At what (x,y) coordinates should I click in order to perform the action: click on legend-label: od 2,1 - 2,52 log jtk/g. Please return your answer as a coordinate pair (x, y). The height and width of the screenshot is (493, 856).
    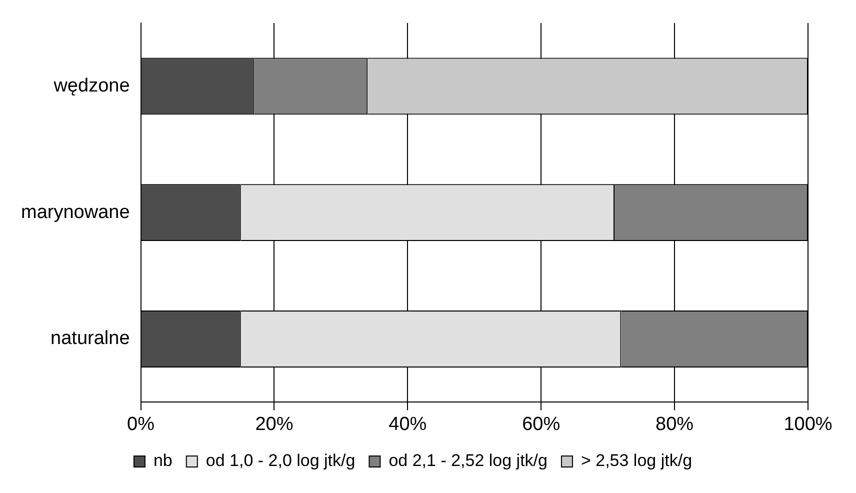
    Looking at the image, I should click on (468, 460).